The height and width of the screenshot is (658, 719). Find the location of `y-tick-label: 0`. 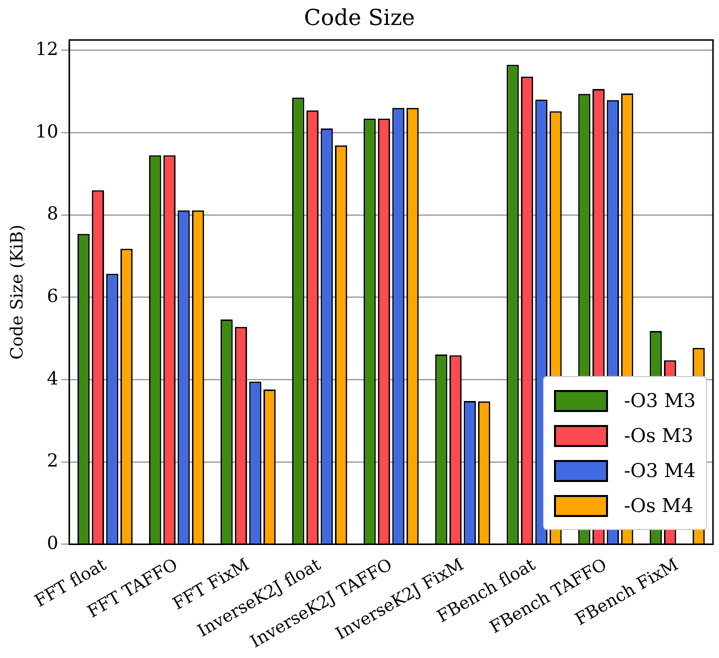

y-tick-label: 0 is located at coordinates (52, 543).